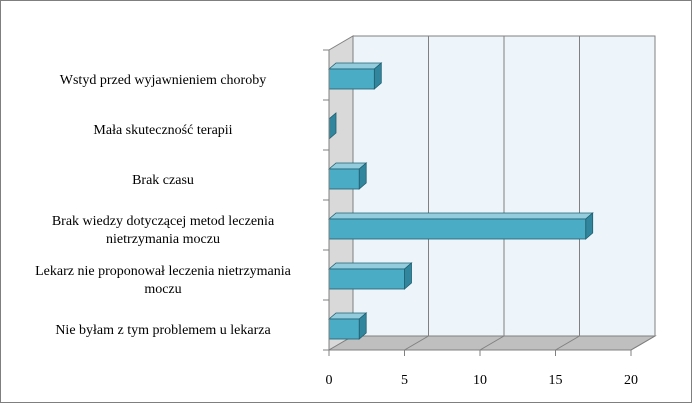 Image resolution: width=692 pixels, height=403 pixels. Describe the element at coordinates (162, 289) in the screenshot. I see `category-label: moczu` at that location.